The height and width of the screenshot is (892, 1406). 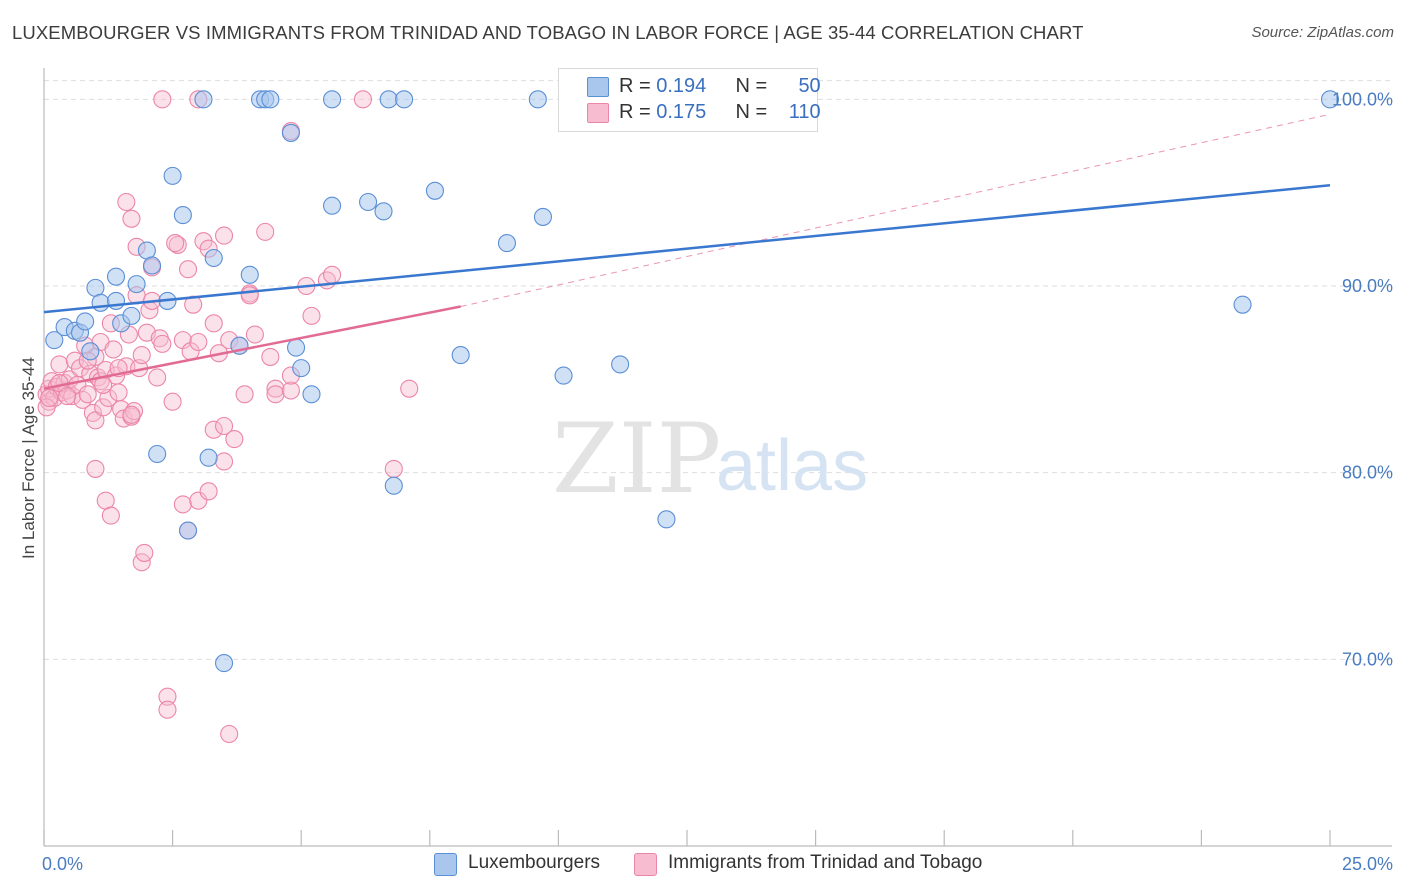 What do you see at coordinates (681, 112) in the screenshot?
I see `r-value: 0.175` at bounding box center [681, 112].